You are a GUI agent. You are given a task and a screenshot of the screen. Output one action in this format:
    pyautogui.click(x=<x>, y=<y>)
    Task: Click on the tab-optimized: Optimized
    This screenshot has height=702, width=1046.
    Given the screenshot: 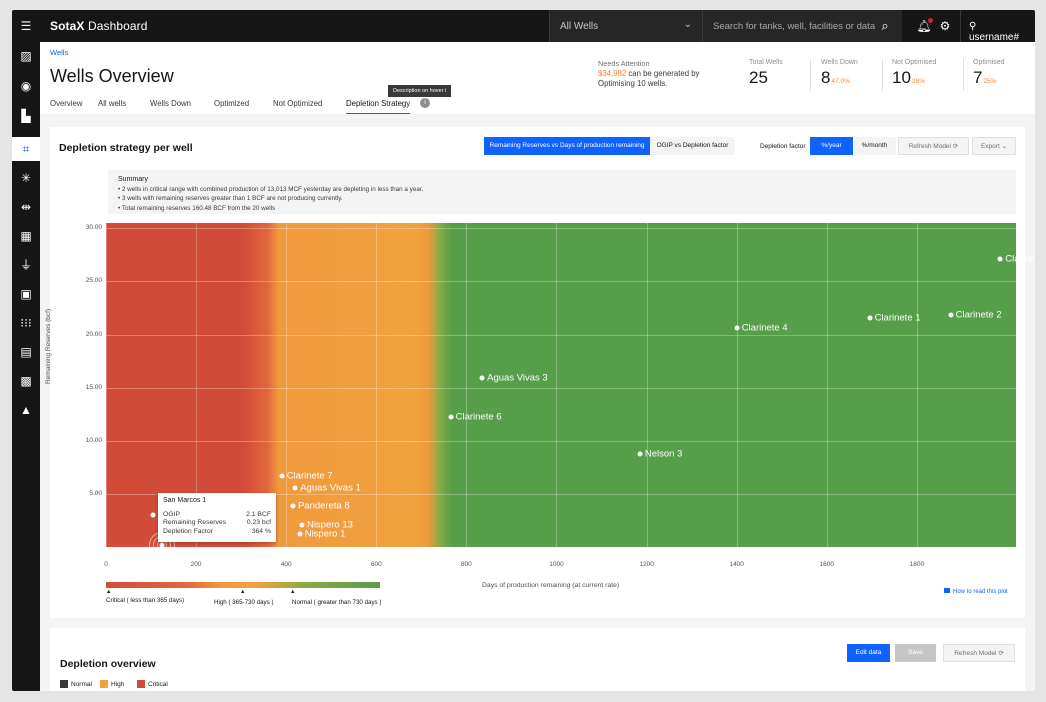 What is the action you would take?
    pyautogui.click(x=232, y=103)
    